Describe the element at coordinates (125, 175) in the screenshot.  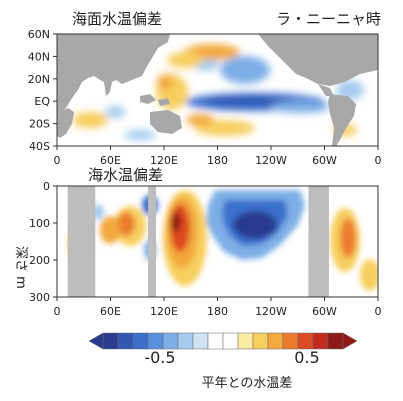
I see `bottom-panel-title: 海水温偏差` at that location.